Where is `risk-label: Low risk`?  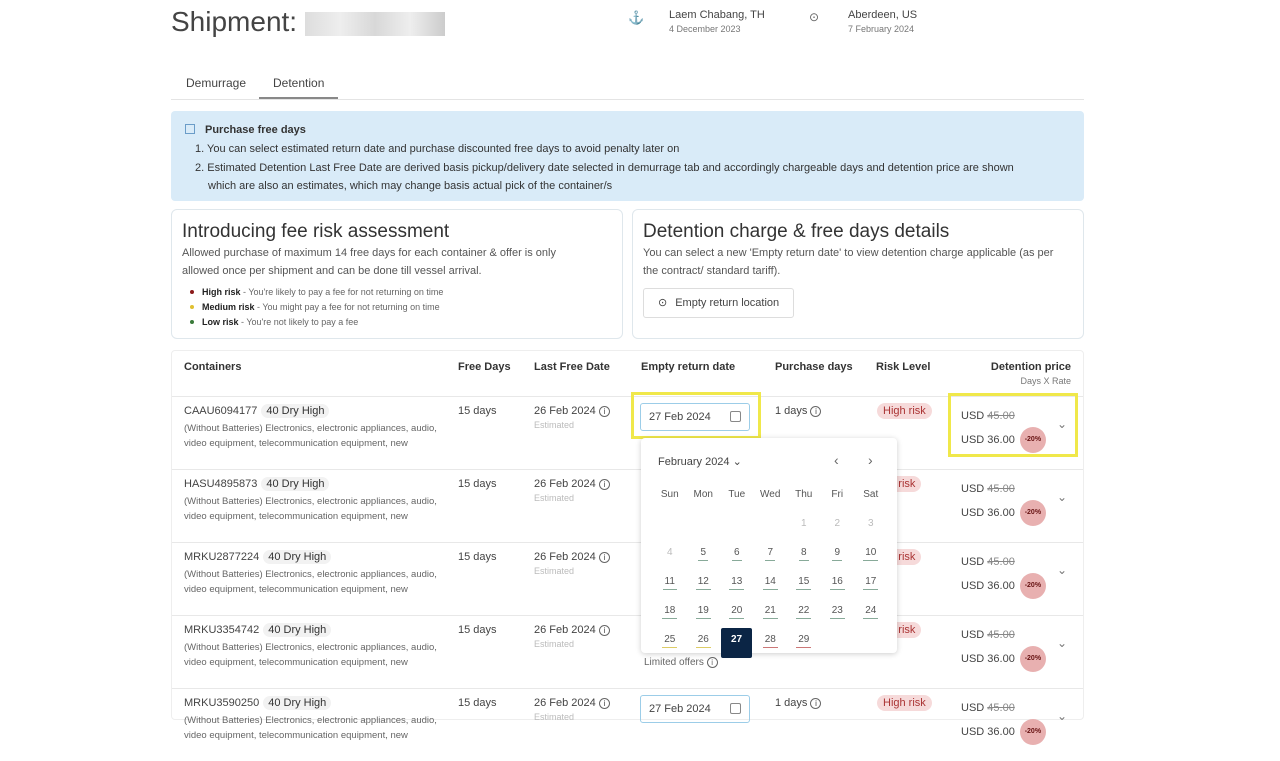
risk-label: Low risk is located at coordinates (220, 322).